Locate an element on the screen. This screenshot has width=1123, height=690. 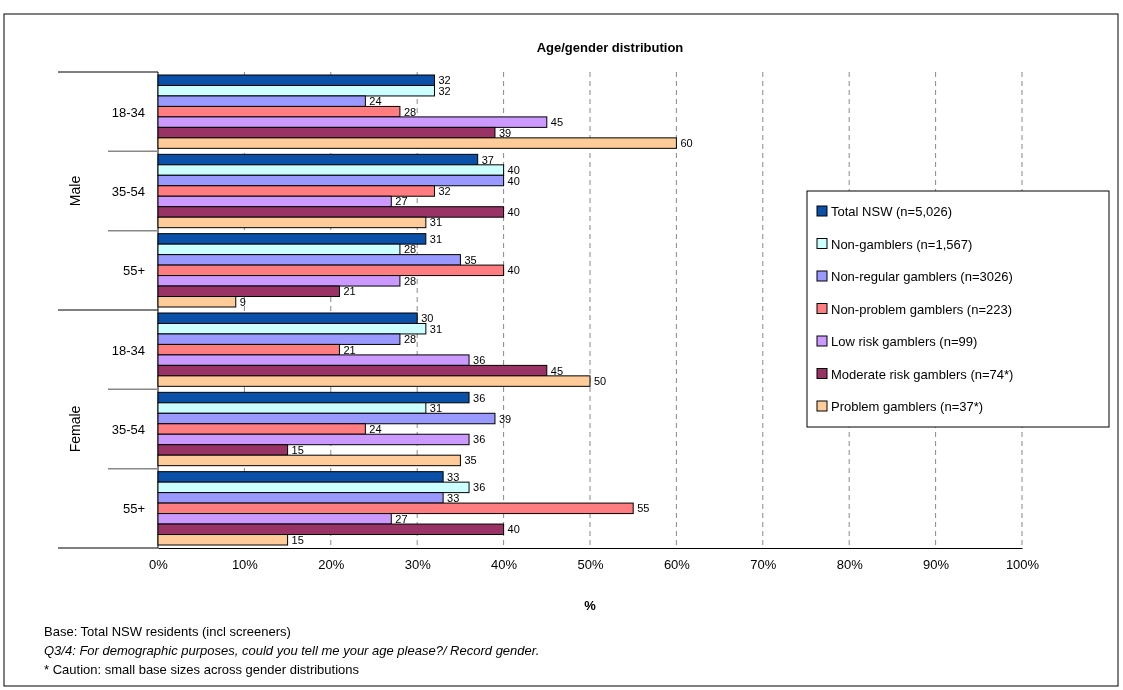
text: * Caution: small base sizes across gender distributions is located at coordinates (202, 669).